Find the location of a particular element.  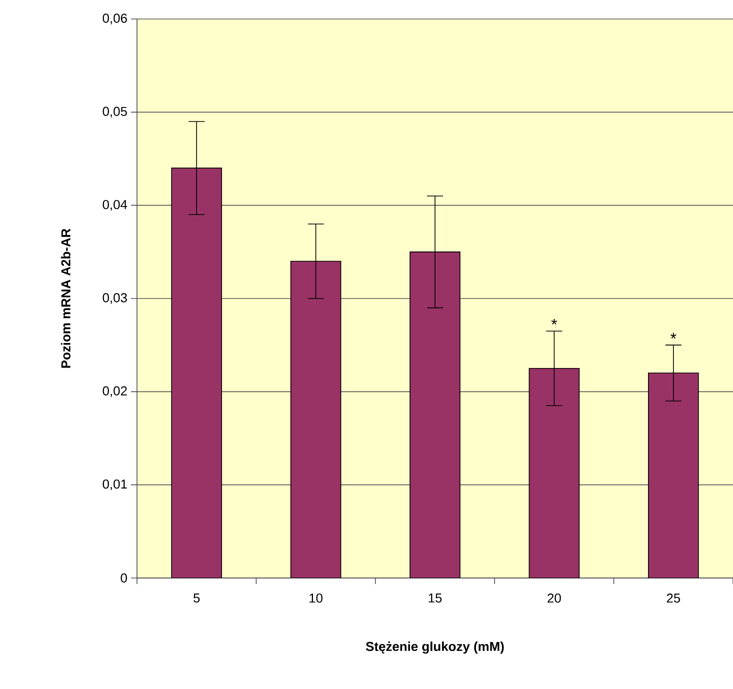

x-tick-label: 25 is located at coordinates (673, 598).